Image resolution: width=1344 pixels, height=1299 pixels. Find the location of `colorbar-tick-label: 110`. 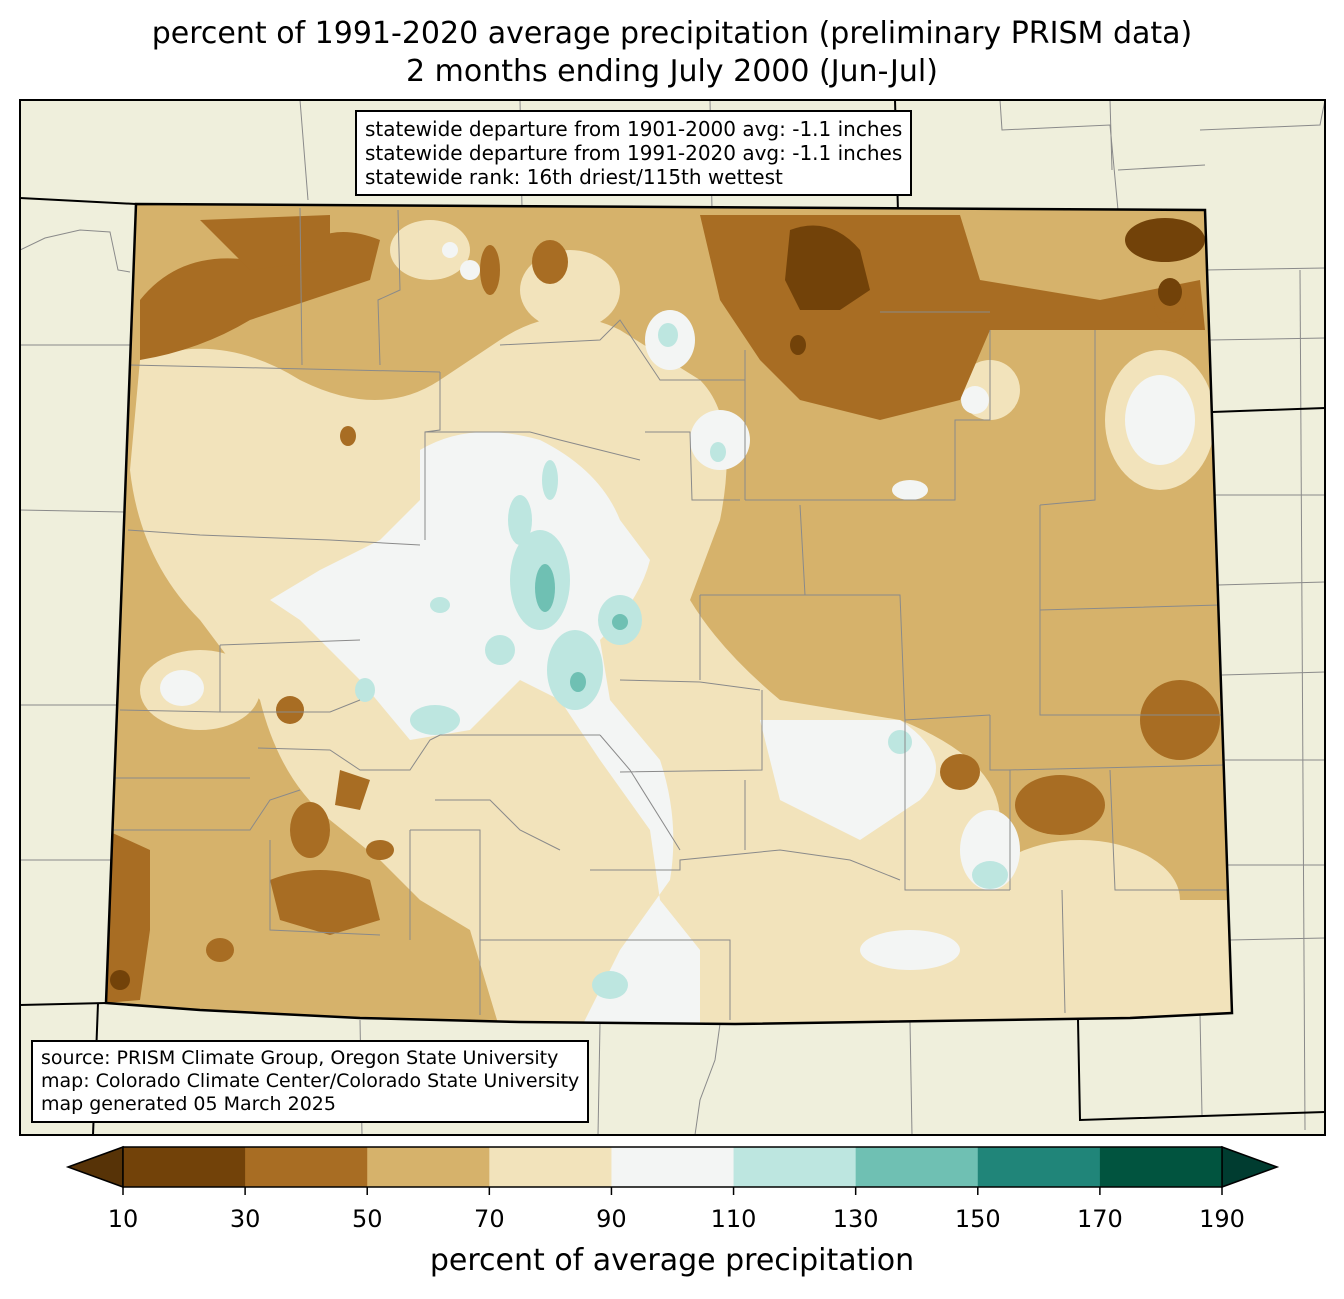

colorbar-tick-label: 110 is located at coordinates (733, 1219).